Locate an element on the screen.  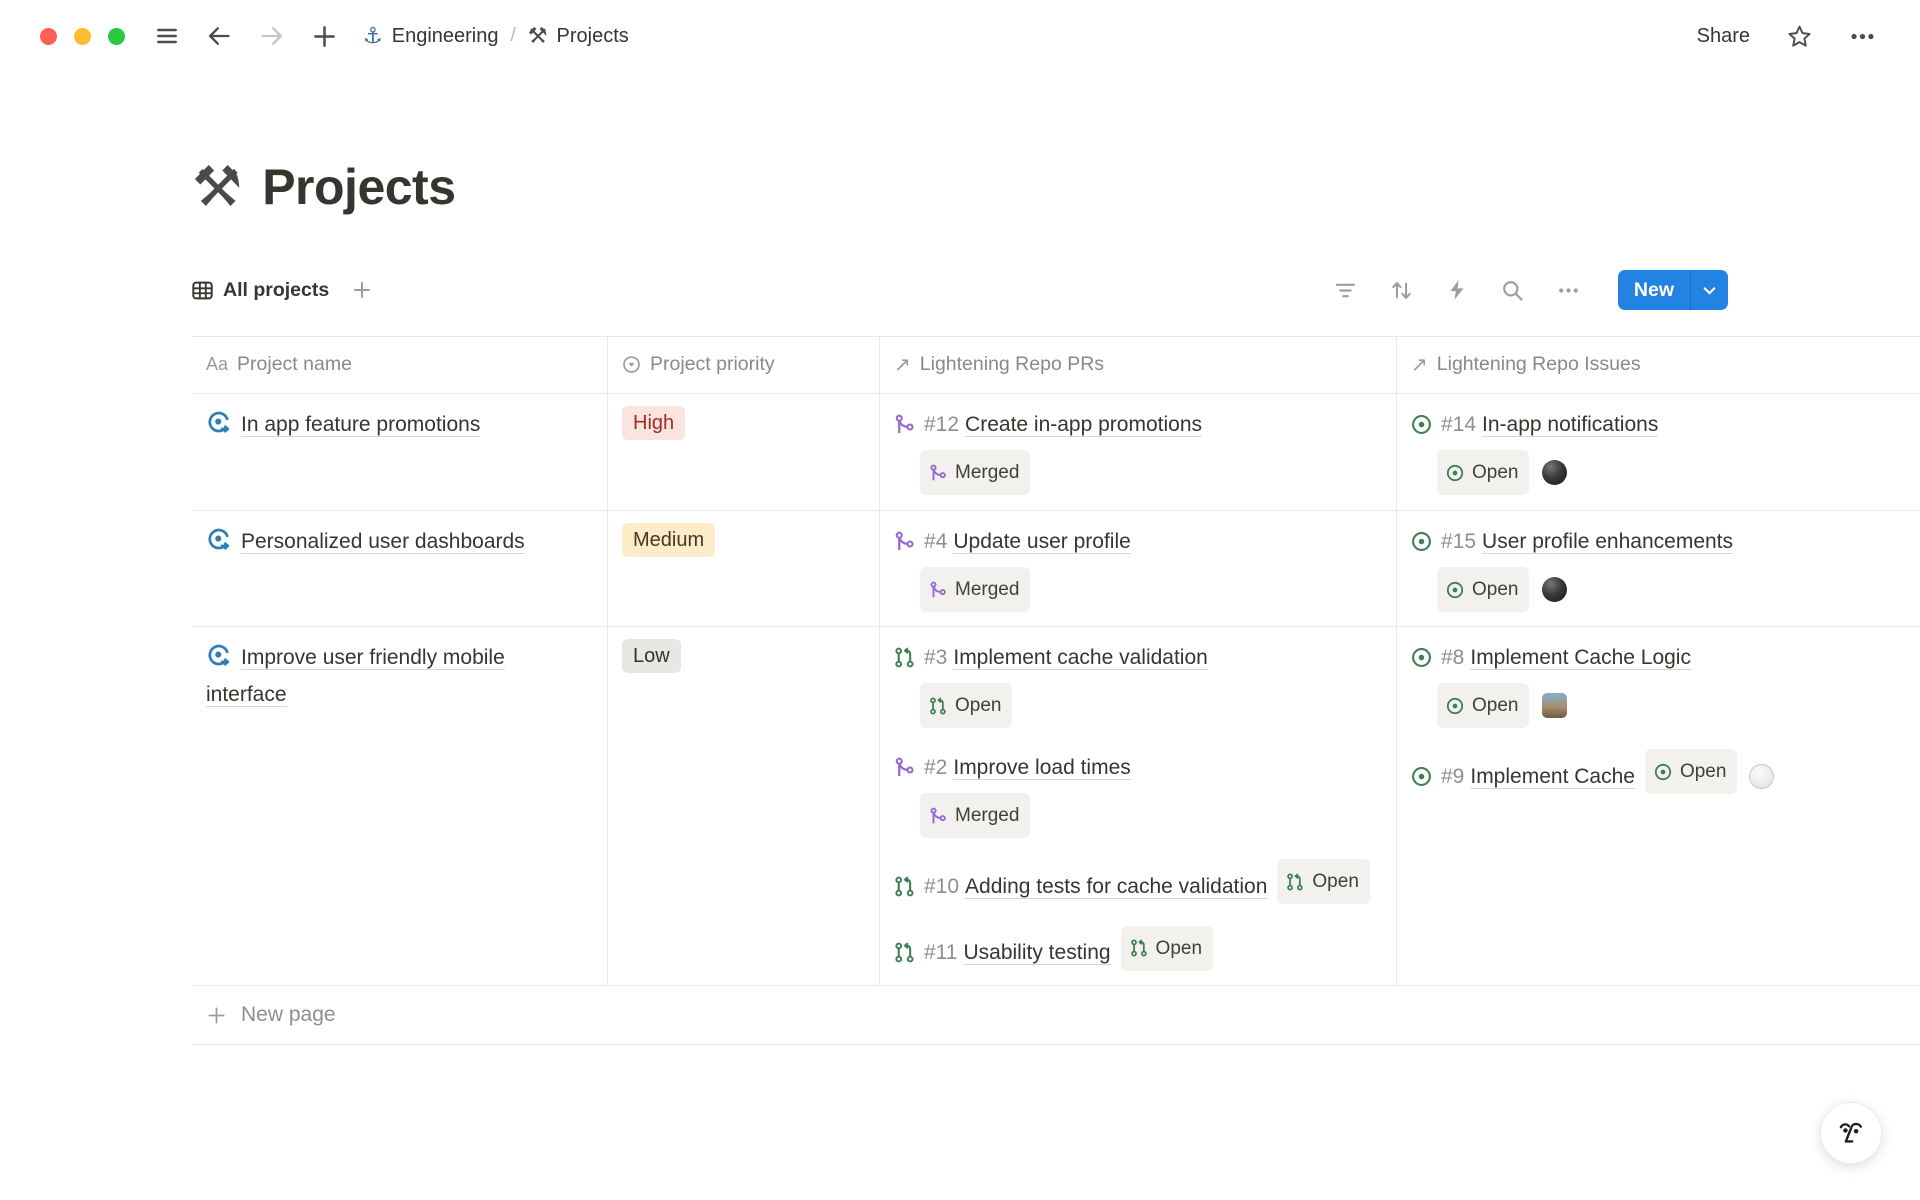
priority-tag-low: Low is located at coordinates (651, 656).